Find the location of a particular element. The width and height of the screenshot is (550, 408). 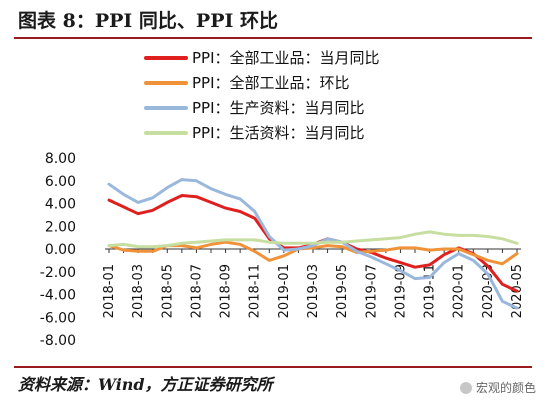

x-tick-label: 2019-05 is located at coordinates (342, 291).